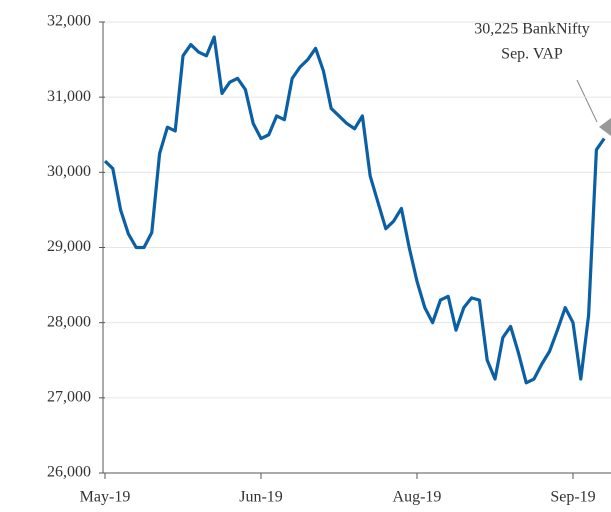 This screenshot has height=512, width=611. I want to click on y-tick-label: 26,000, so click(69, 472).